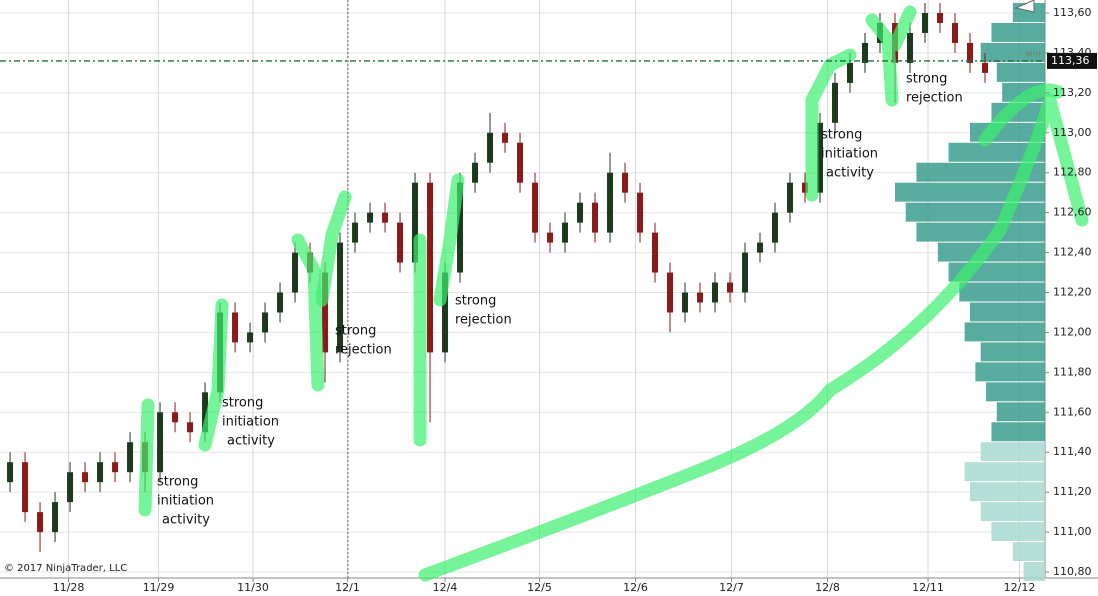  Describe the element at coordinates (1072, 12) in the screenshot. I see `y-tick-label: 113,60` at that location.